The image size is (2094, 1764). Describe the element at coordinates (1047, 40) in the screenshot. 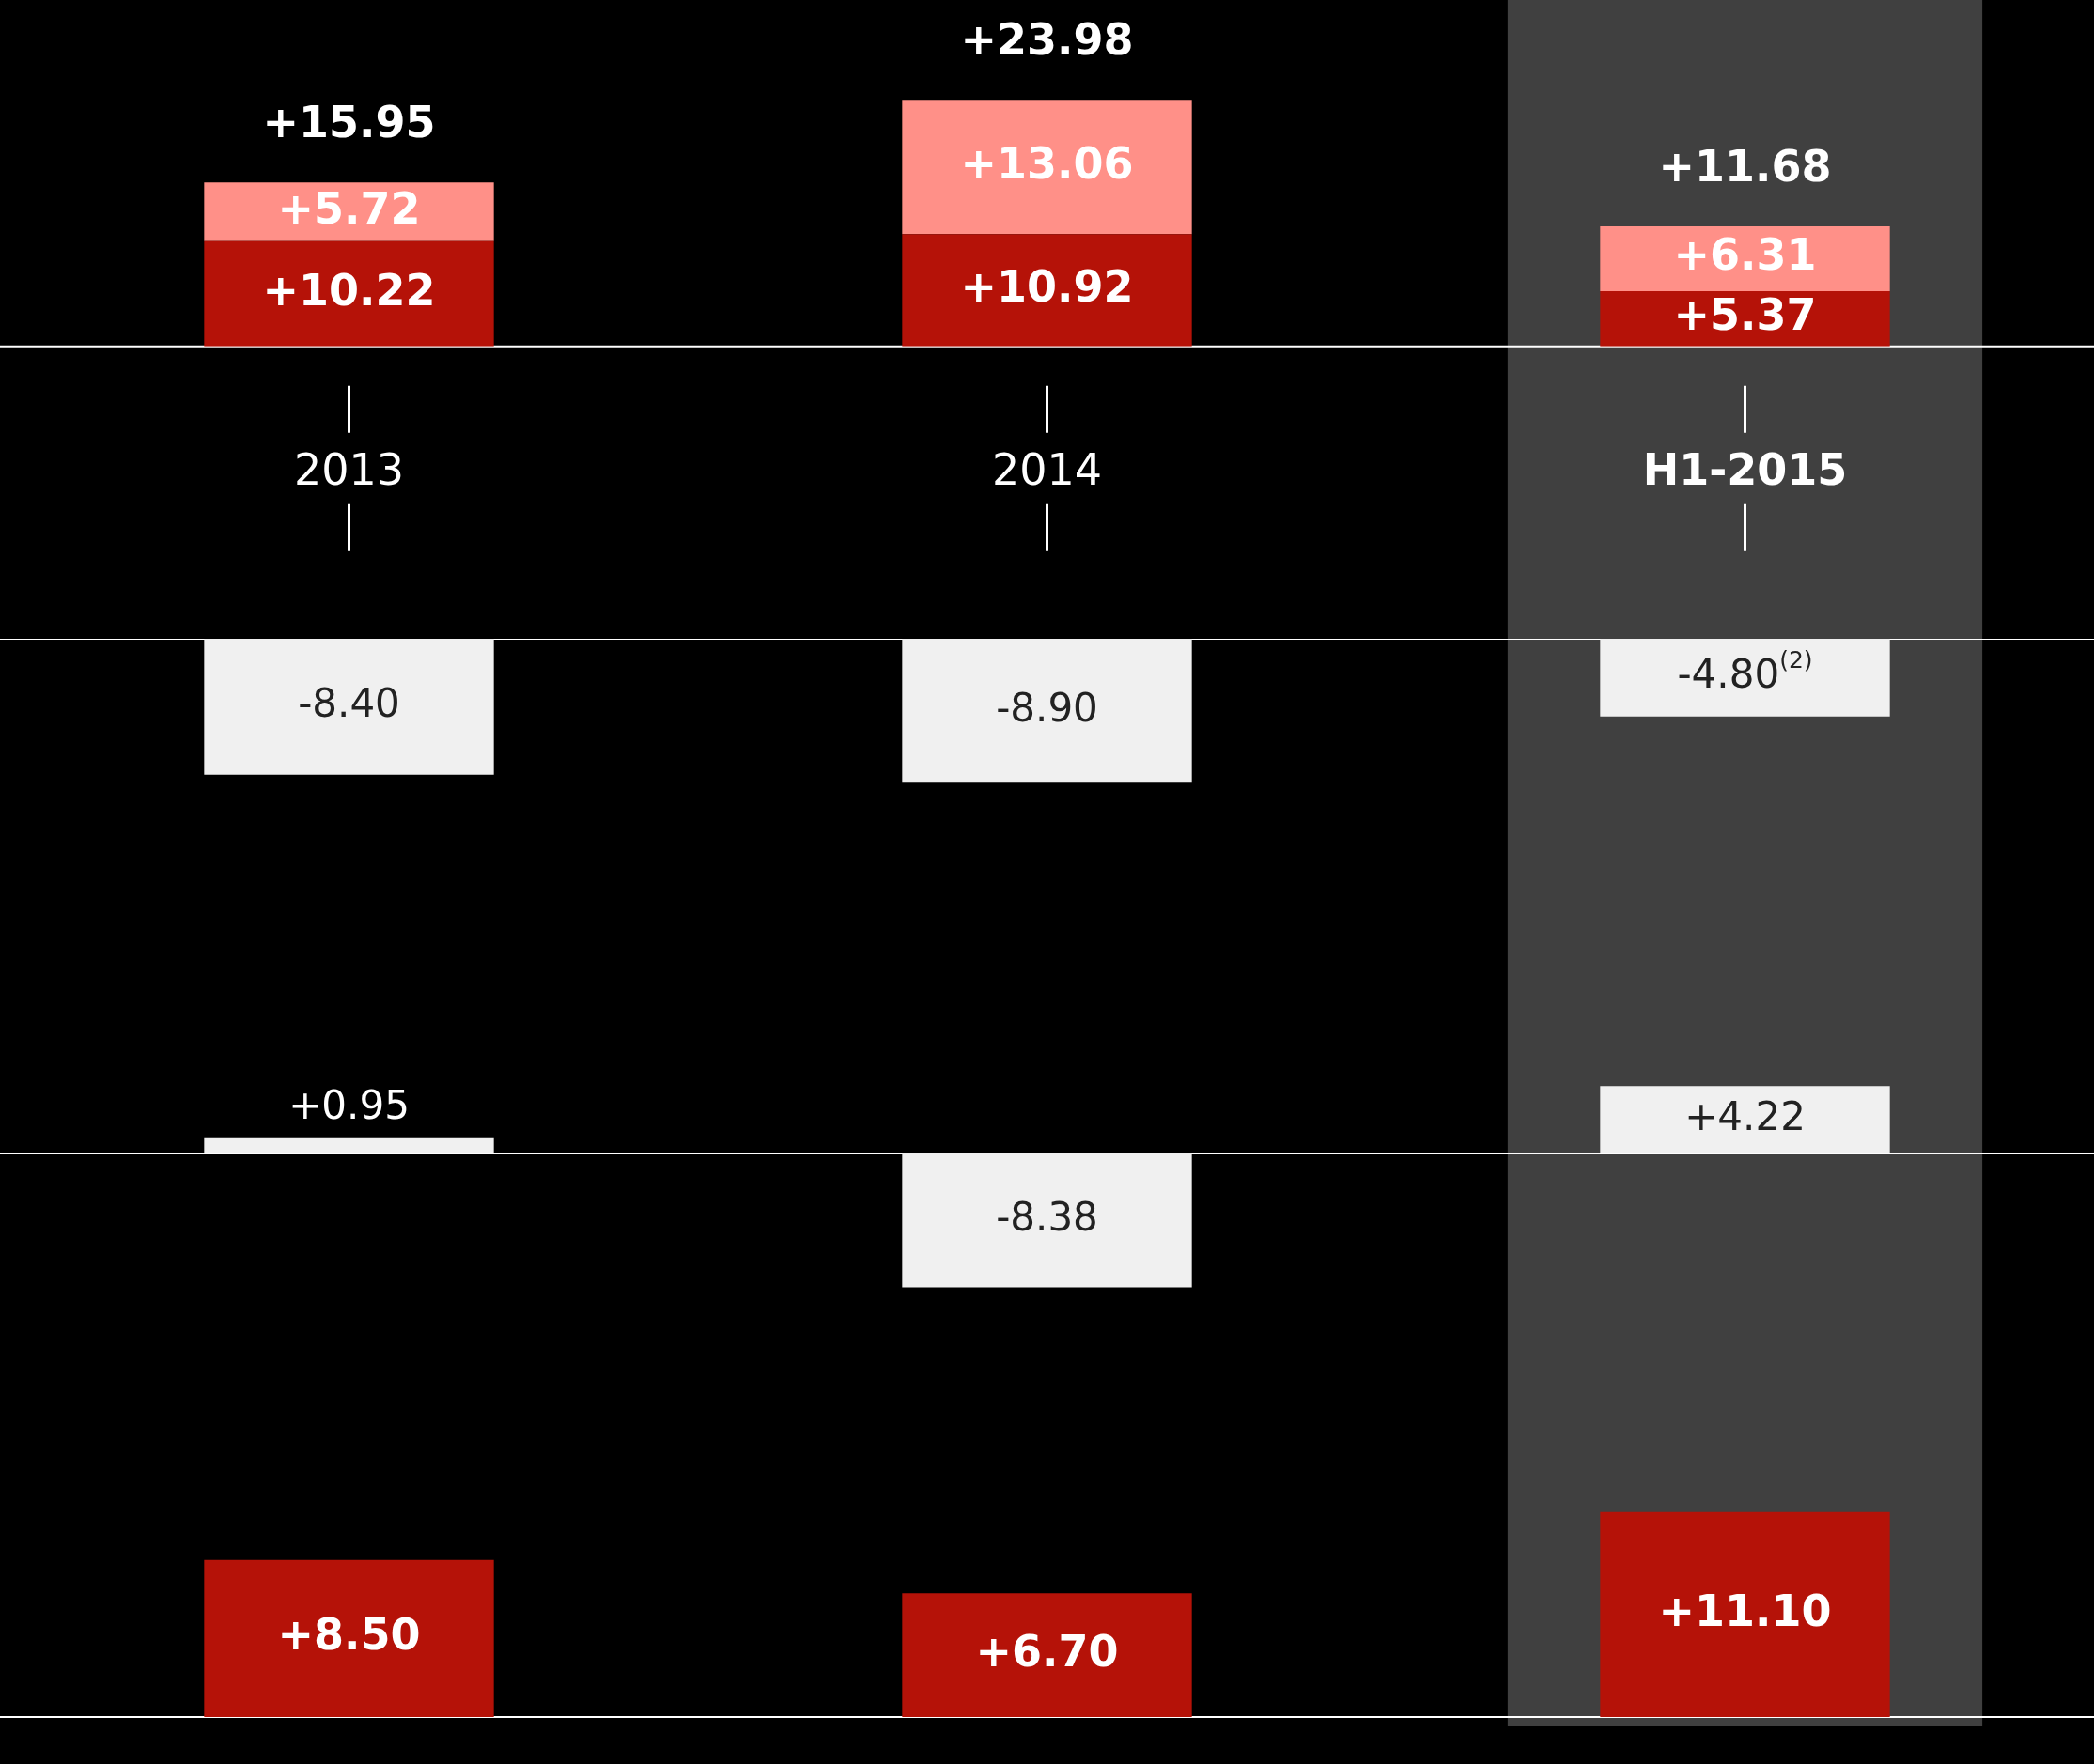

I see `total-label: +23.98` at that location.